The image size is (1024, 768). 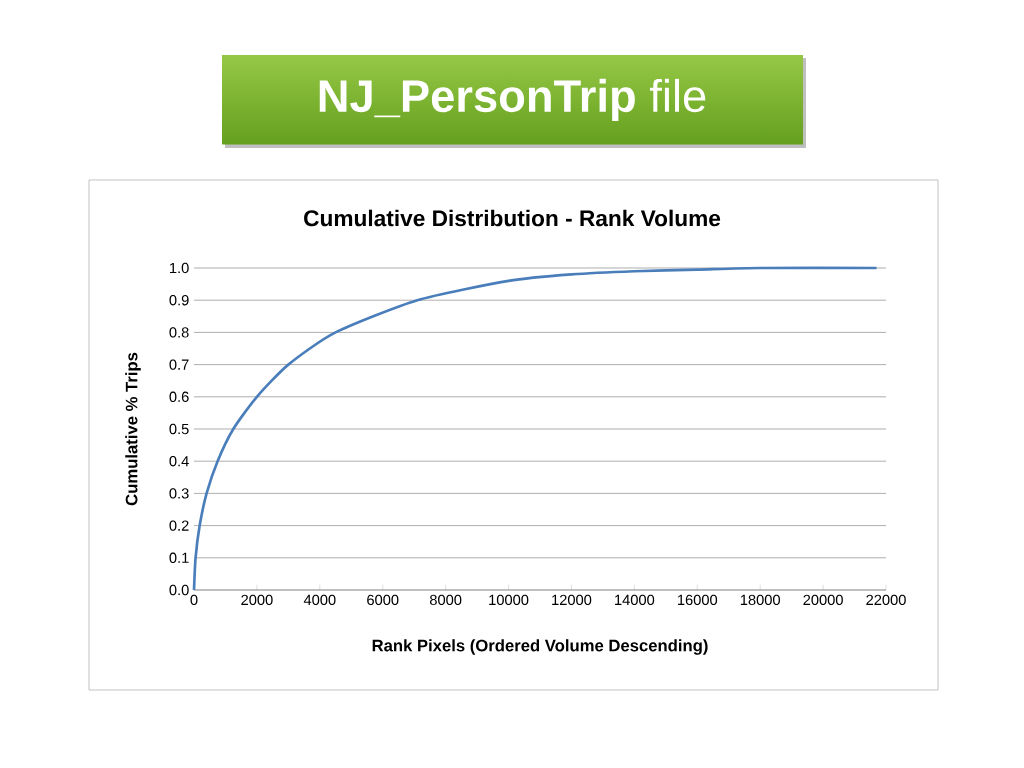 What do you see at coordinates (179, 525) in the screenshot?
I see `y-tick-label: 0.2` at bounding box center [179, 525].